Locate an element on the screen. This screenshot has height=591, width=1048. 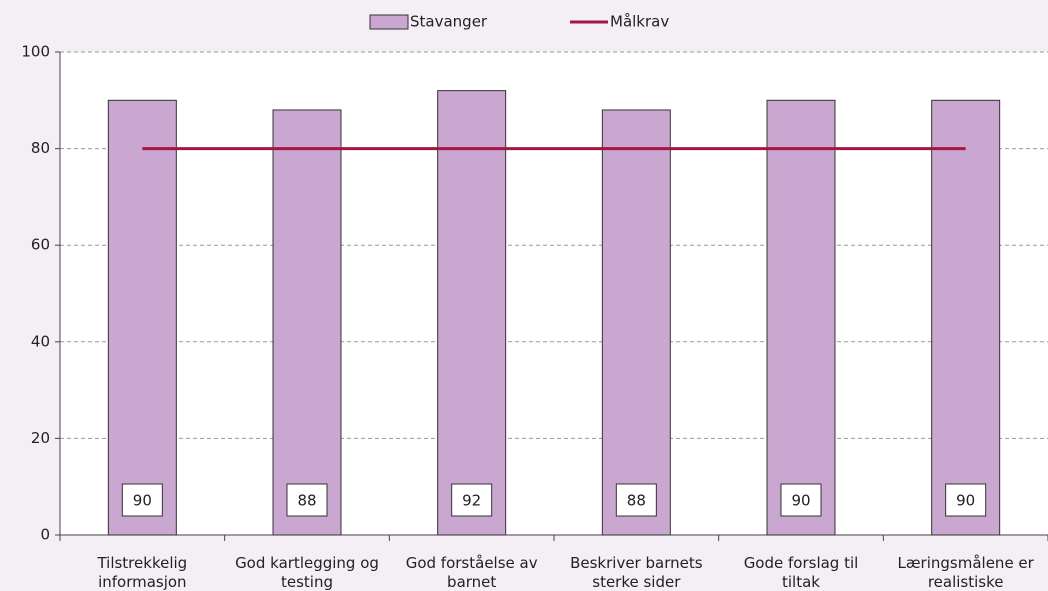
y-tick-label: 20 is located at coordinates (40, 438).